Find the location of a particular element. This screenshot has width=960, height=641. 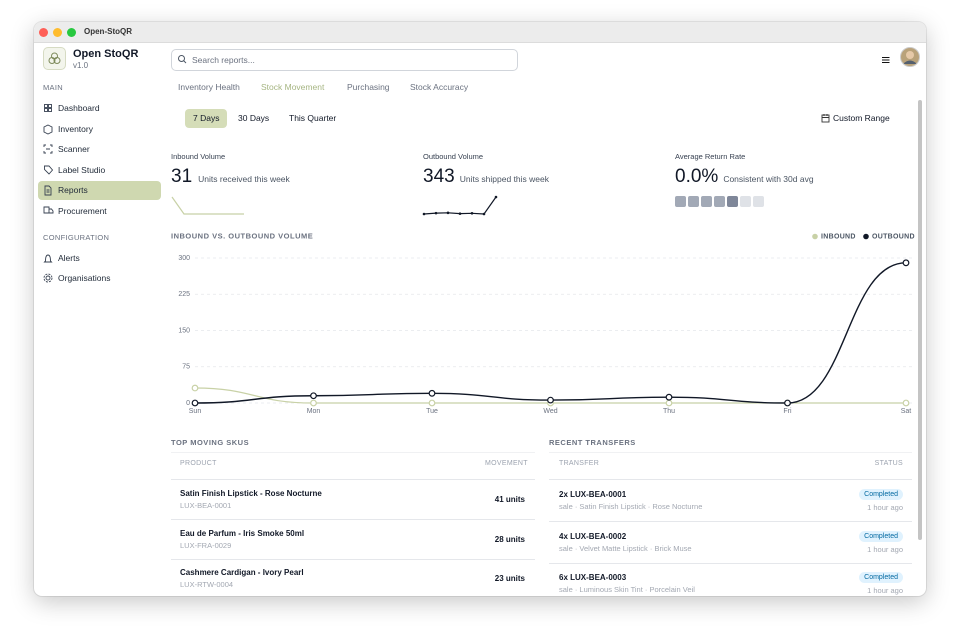

nav-item: Organisations is located at coordinates (84, 278).